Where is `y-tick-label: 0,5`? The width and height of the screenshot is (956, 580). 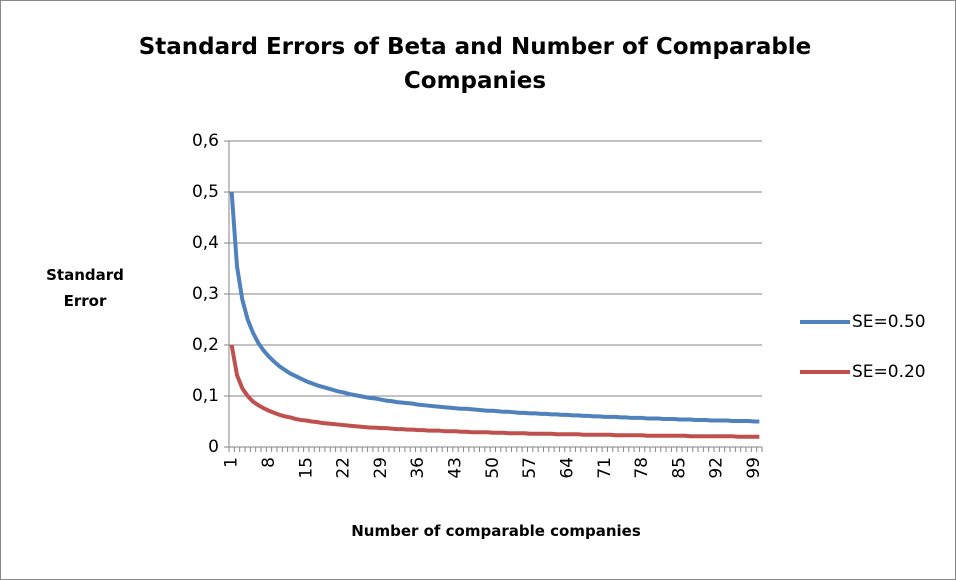 y-tick-label: 0,5 is located at coordinates (205, 192).